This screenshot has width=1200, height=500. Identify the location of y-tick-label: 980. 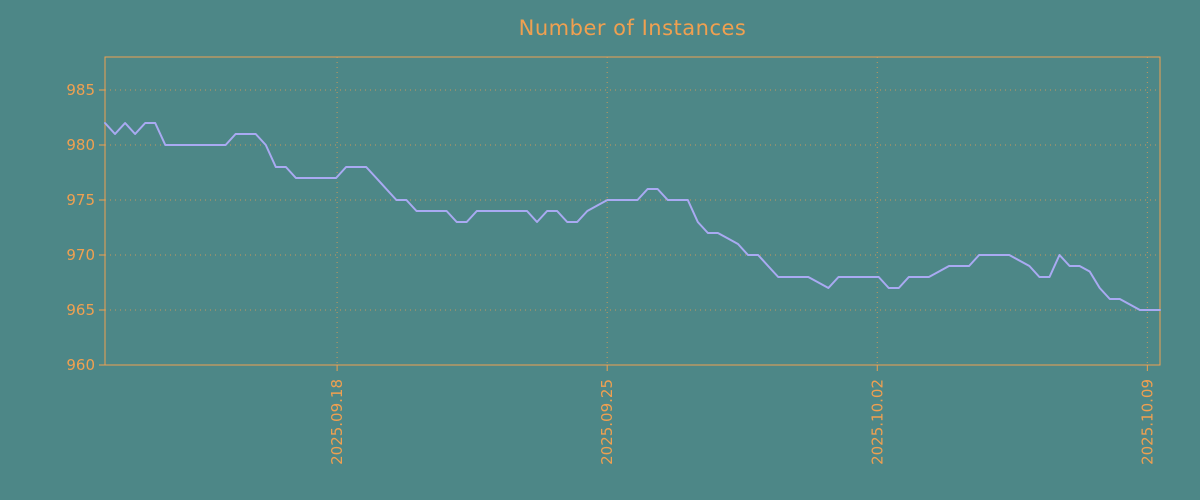
(80, 145).